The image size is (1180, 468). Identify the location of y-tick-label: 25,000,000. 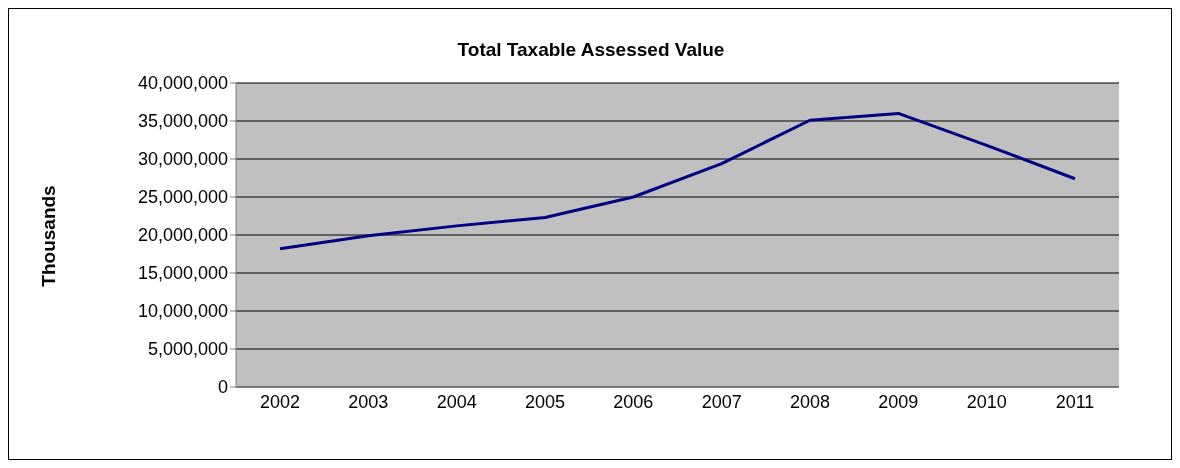
(182, 197).